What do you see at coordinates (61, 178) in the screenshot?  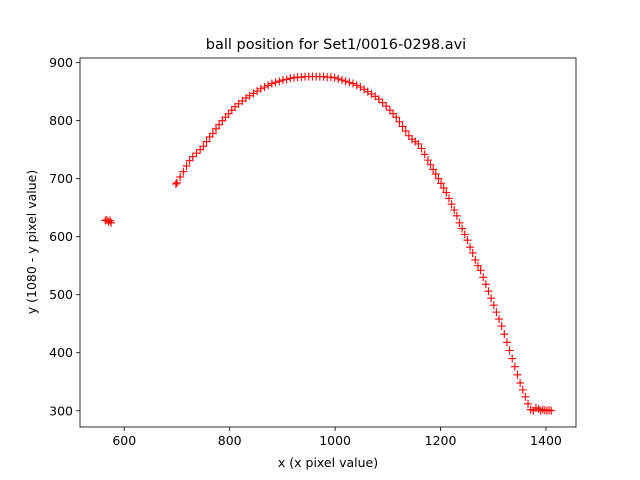 I see `y-tick-label: 700` at bounding box center [61, 178].